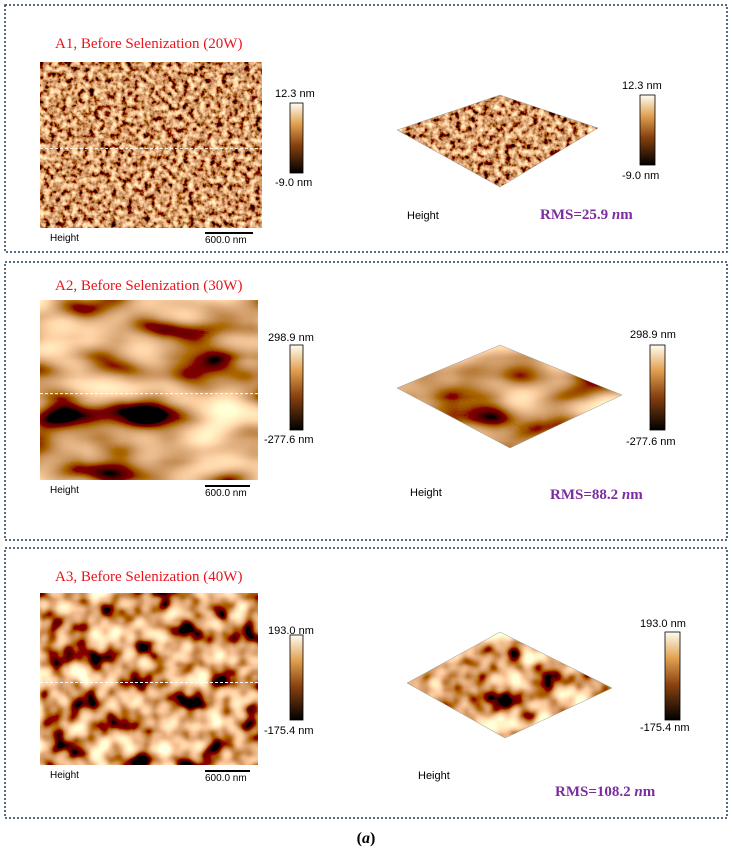 The image size is (732, 853). What do you see at coordinates (576, 215) in the screenshot?
I see `rms-part: RMS=25.9` at bounding box center [576, 215].